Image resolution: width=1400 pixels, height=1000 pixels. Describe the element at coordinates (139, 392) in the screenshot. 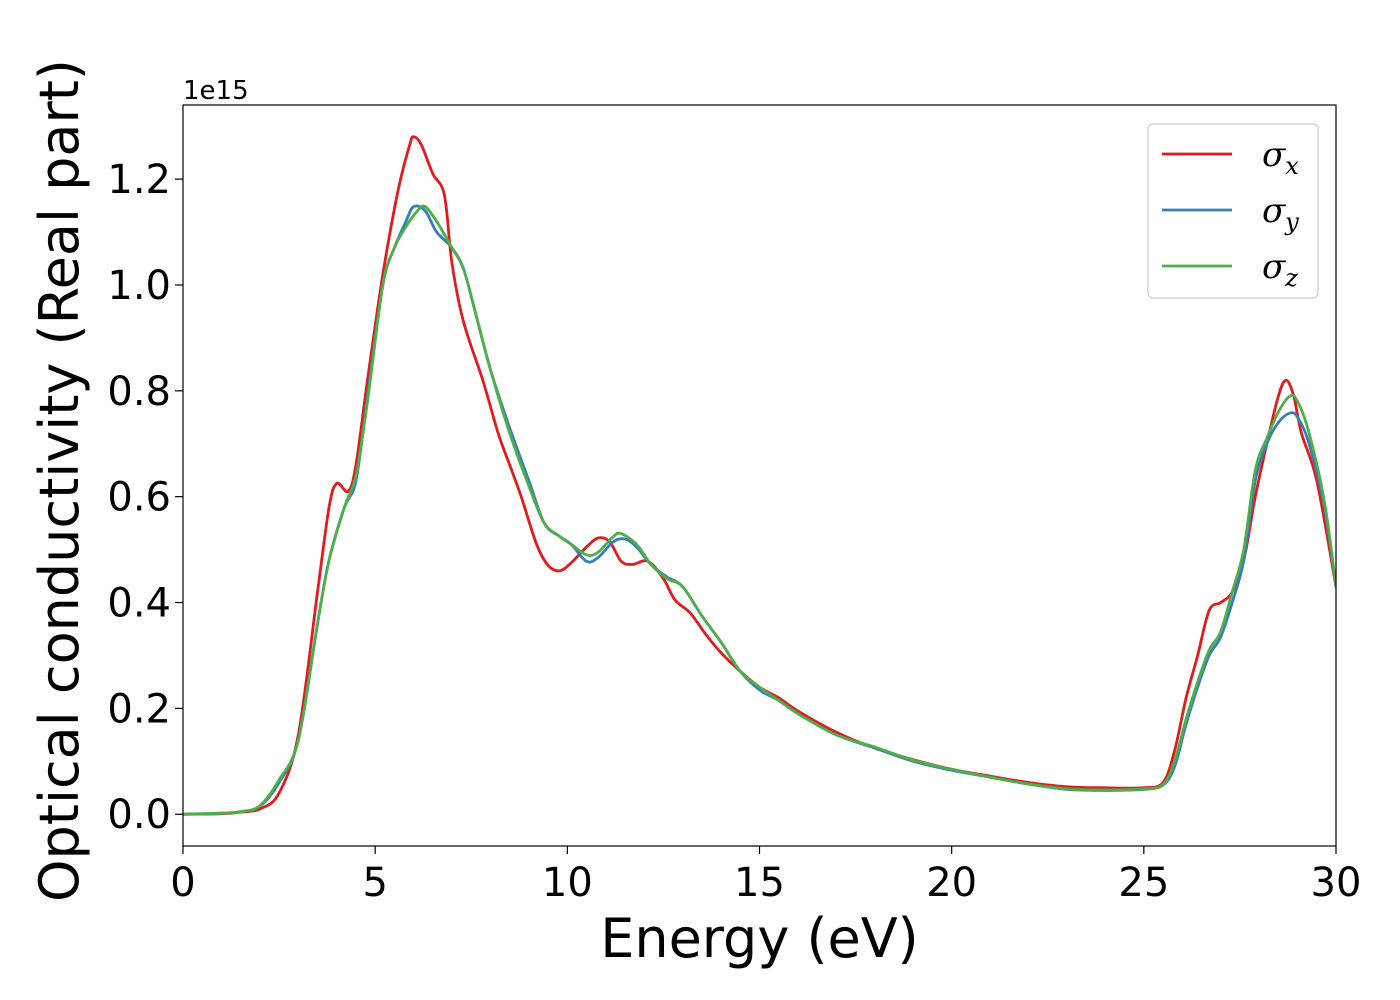

I see `y-tick-label: 0.8` at that location.